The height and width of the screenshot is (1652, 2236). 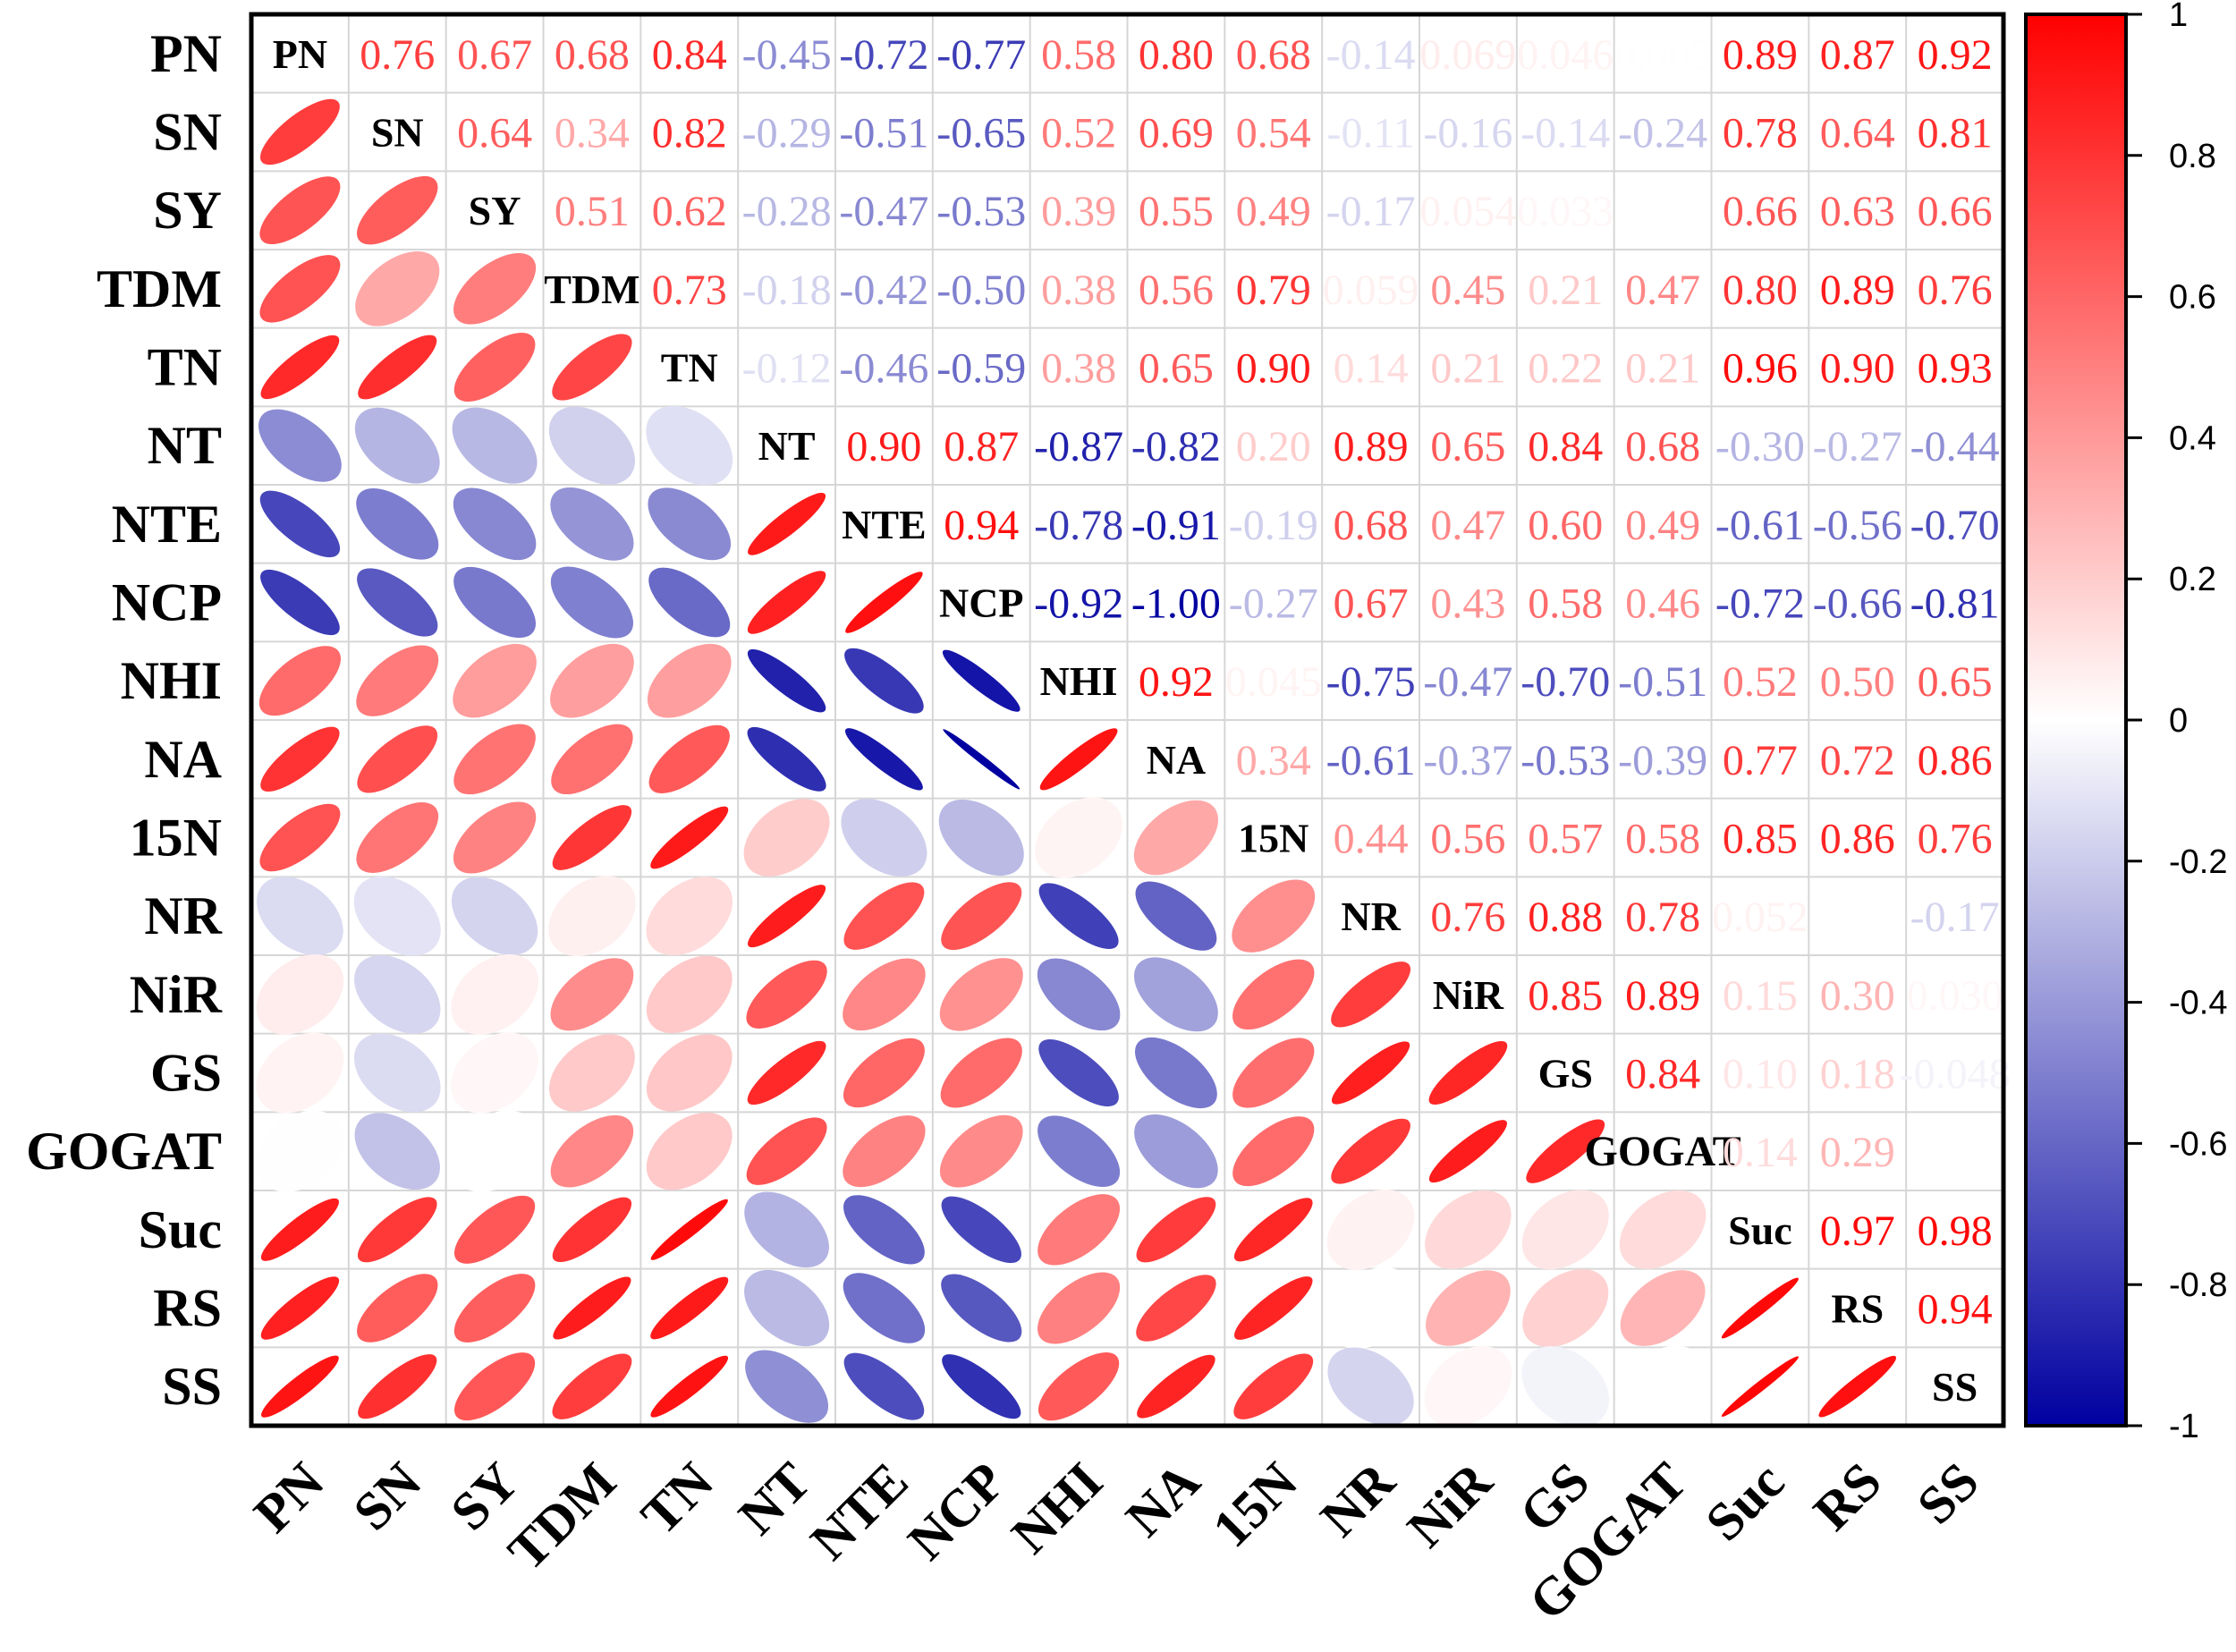 What do you see at coordinates (787, 55) in the screenshot?
I see `coefficient-label: -0.45` at bounding box center [787, 55].